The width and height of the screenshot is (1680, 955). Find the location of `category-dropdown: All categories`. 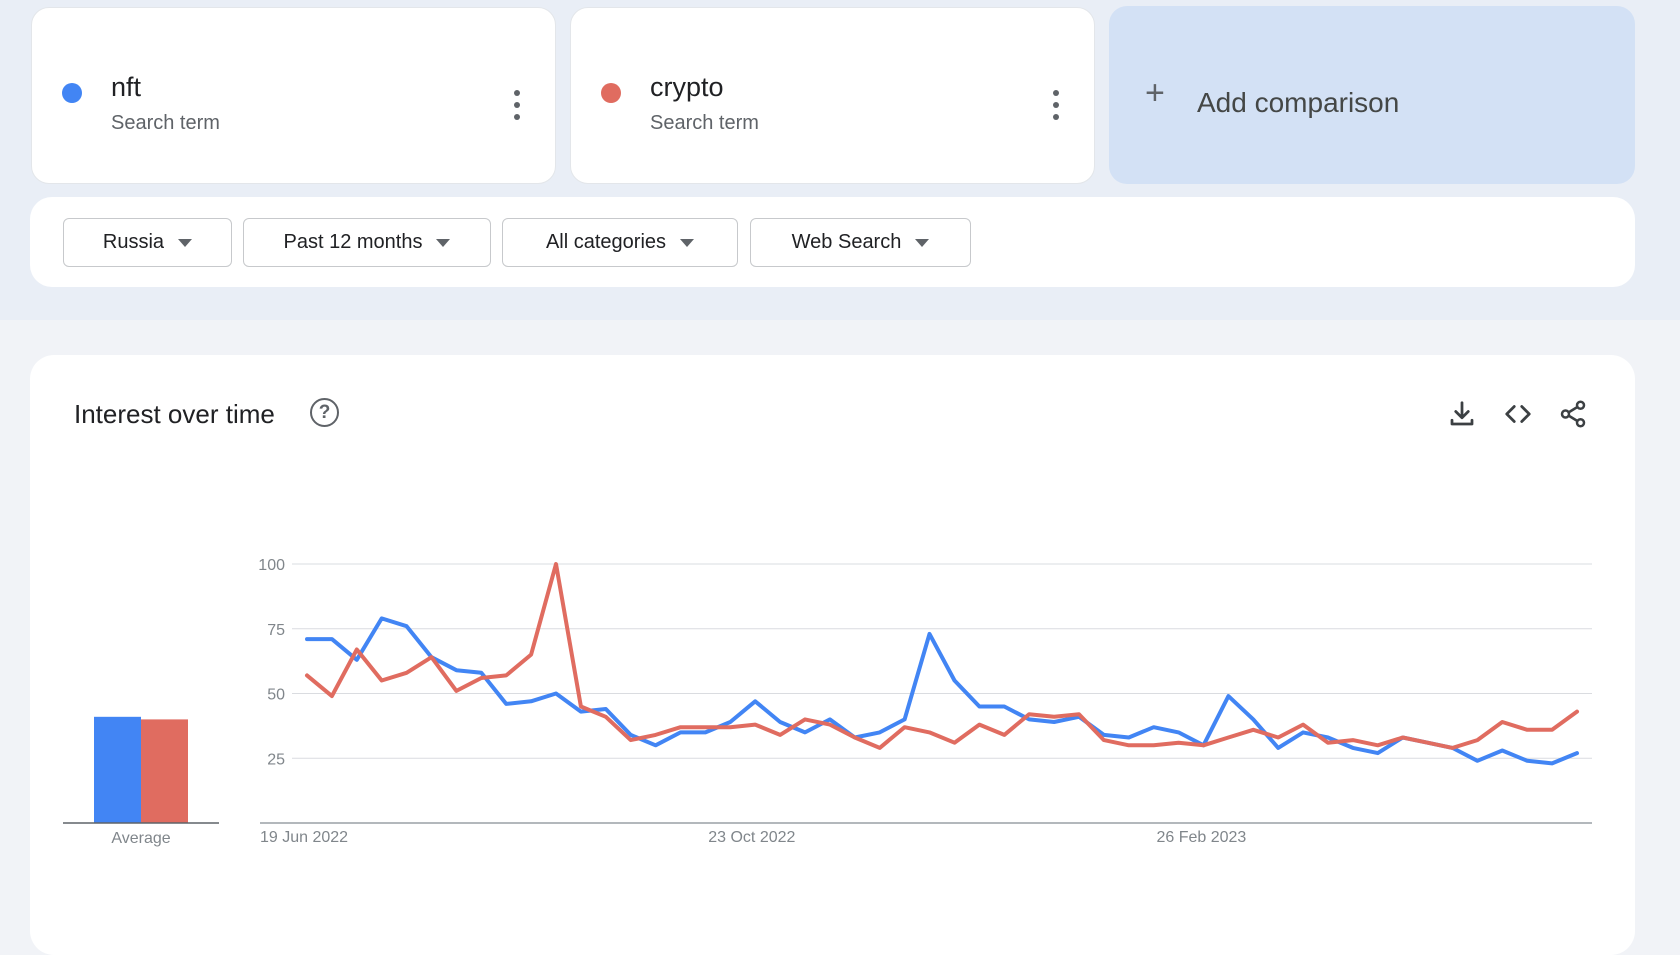

category-dropdown: All categories is located at coordinates (620, 242).